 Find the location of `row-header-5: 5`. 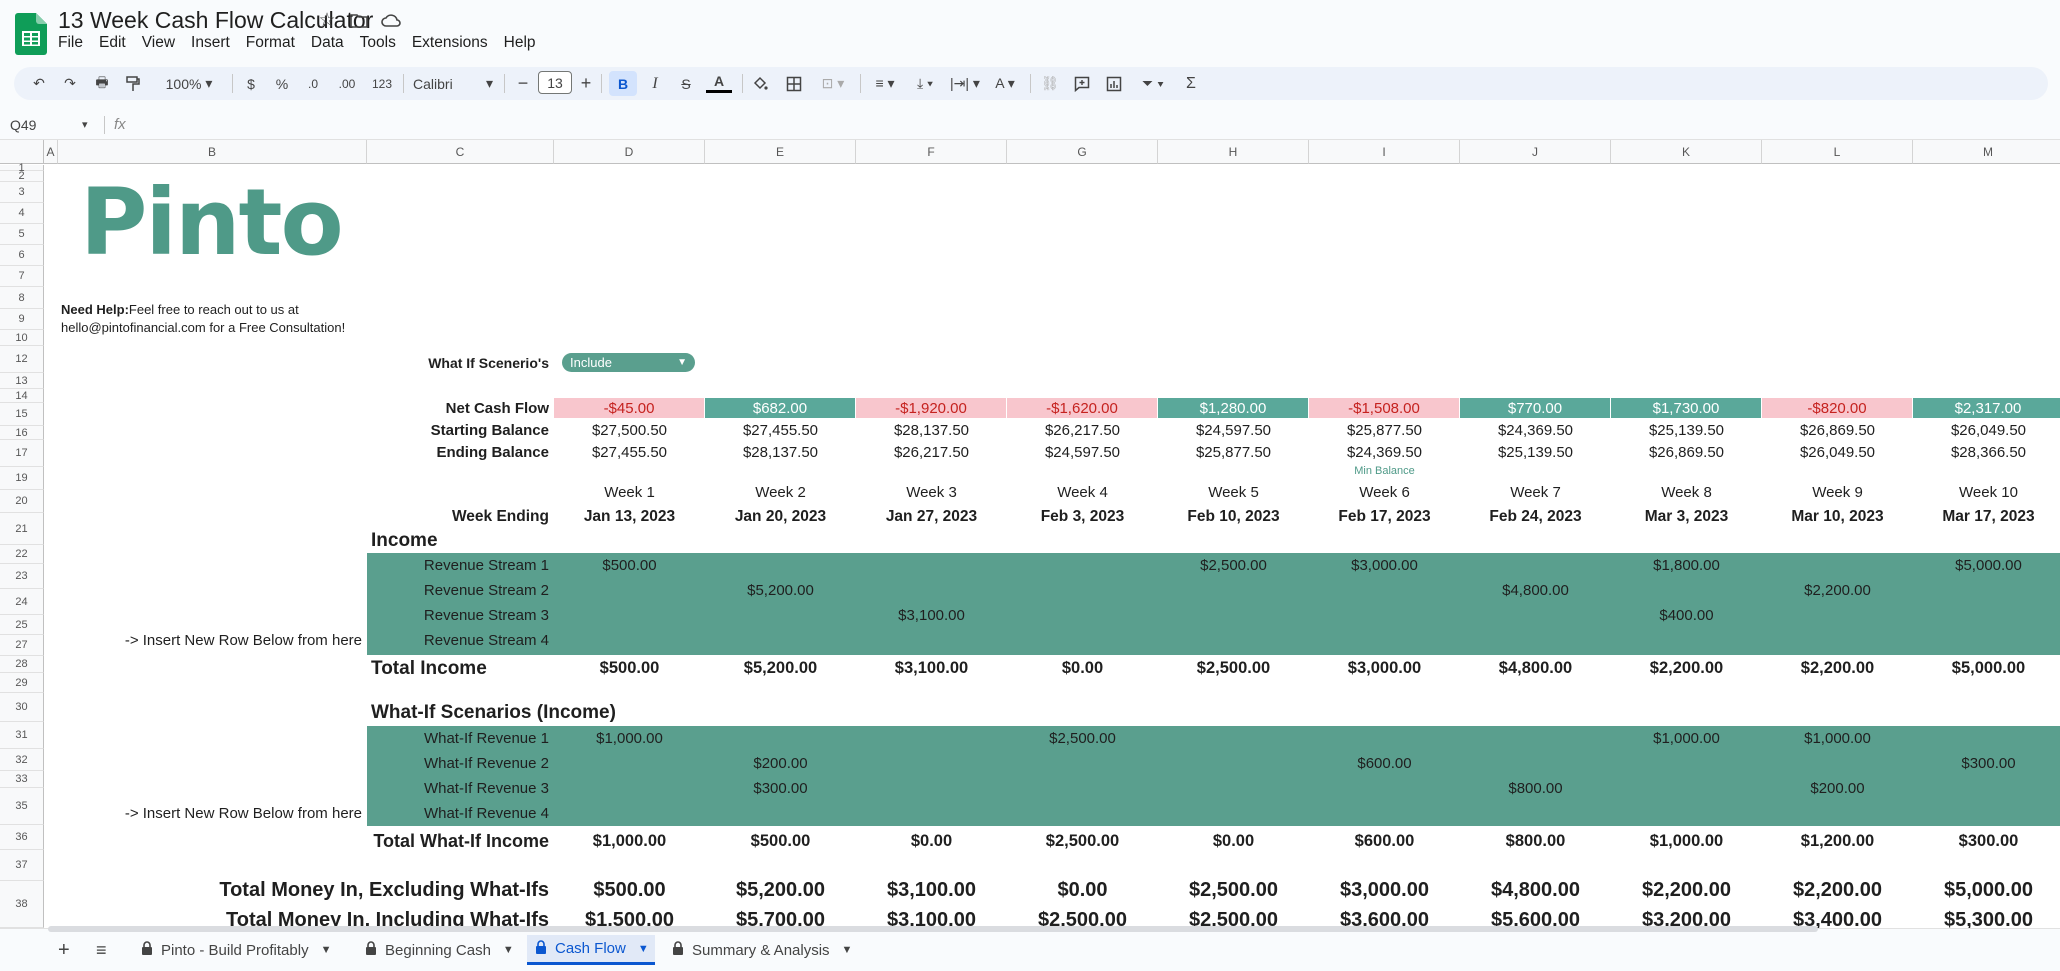

row-header-5: 5 is located at coordinates (22, 234).